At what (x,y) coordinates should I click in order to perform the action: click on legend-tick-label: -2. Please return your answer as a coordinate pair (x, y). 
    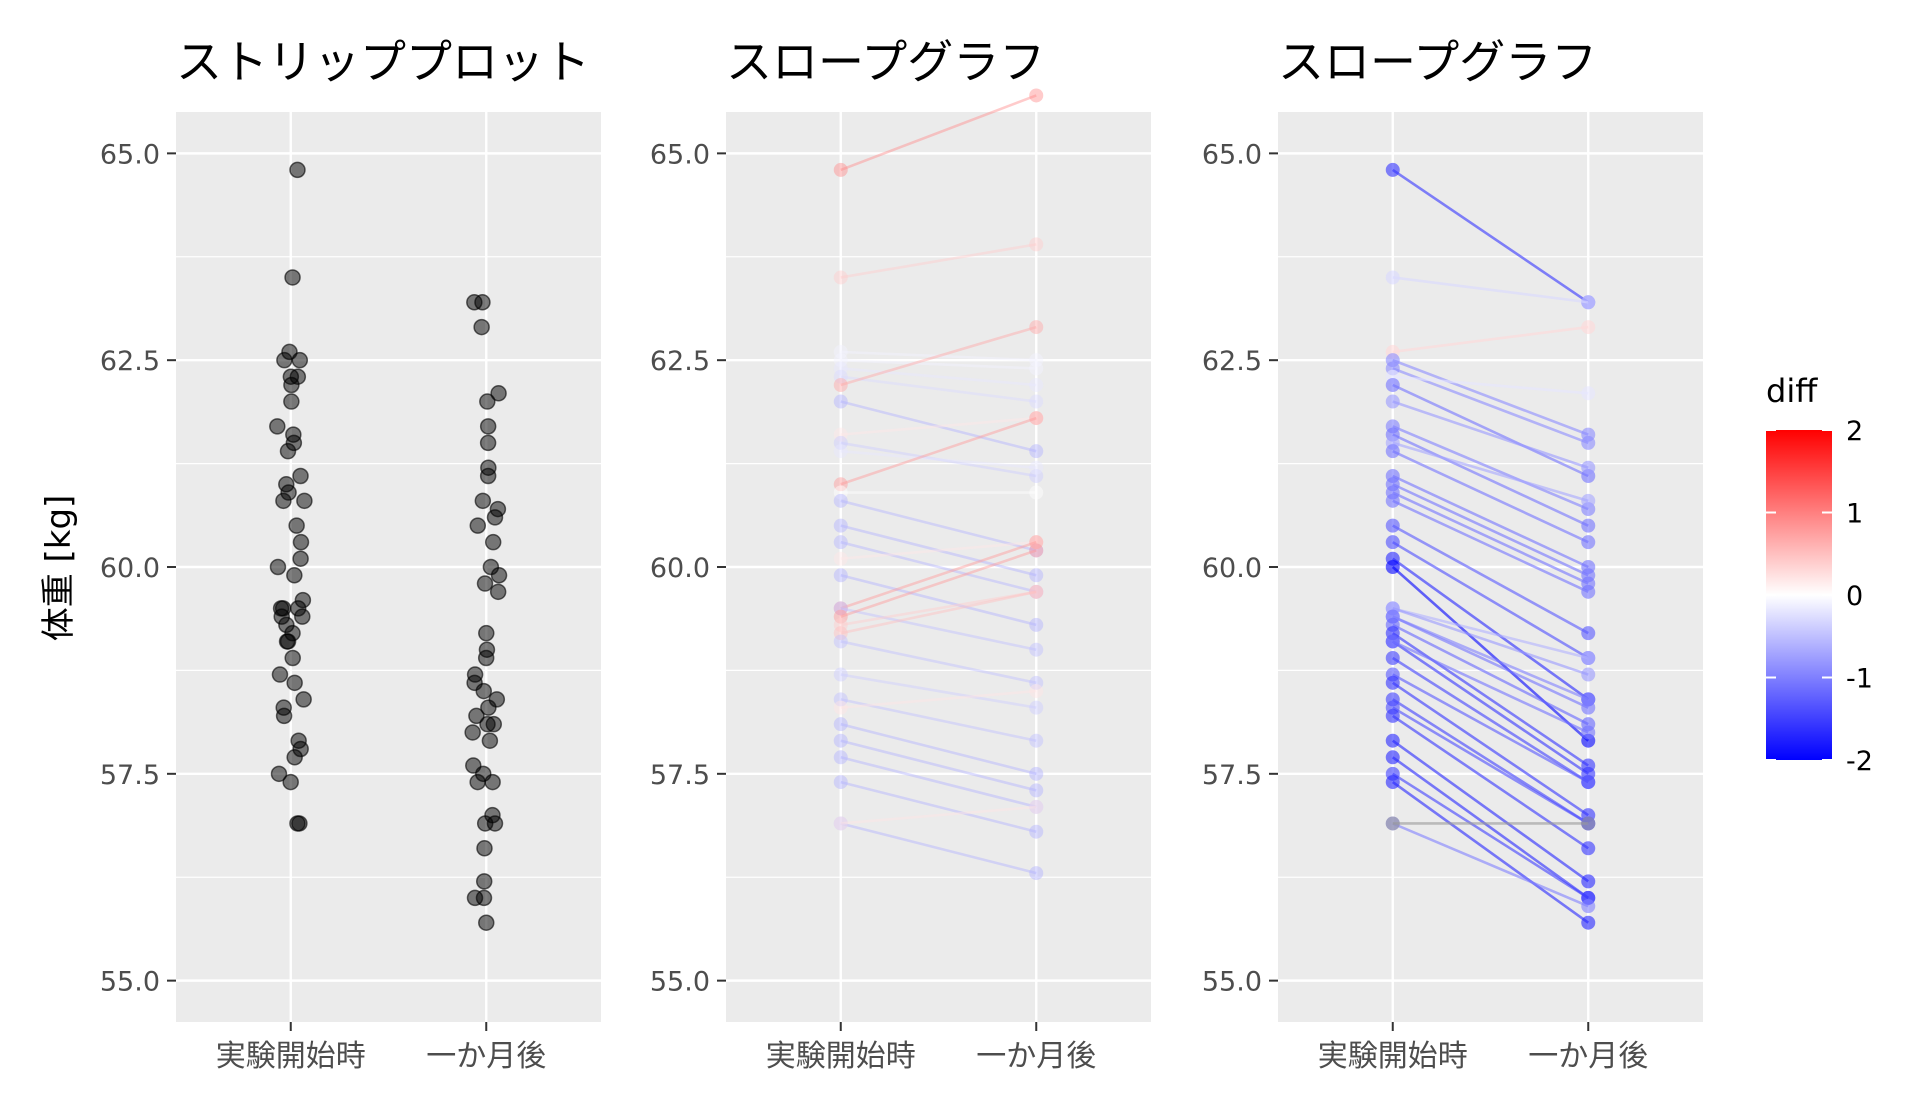
    Looking at the image, I should click on (1859, 761).